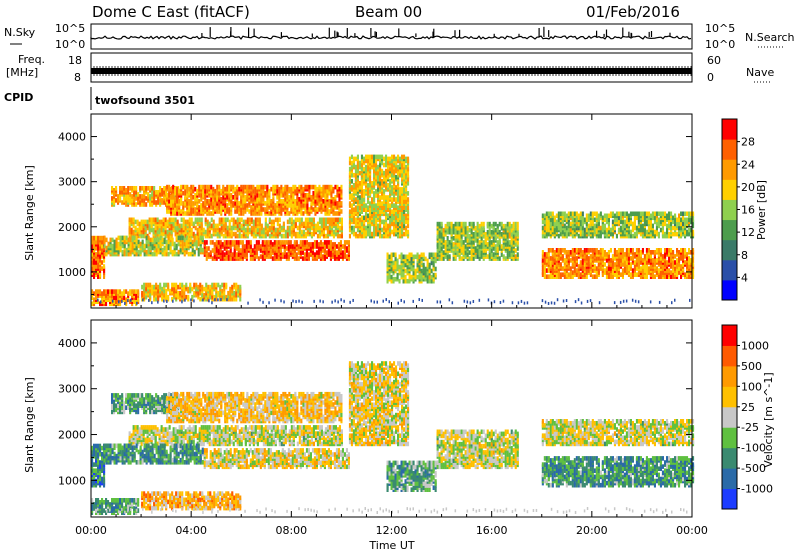 The width and height of the screenshot is (800, 554). I want to click on nsky-tick-bottom: 10^0, so click(70, 44).